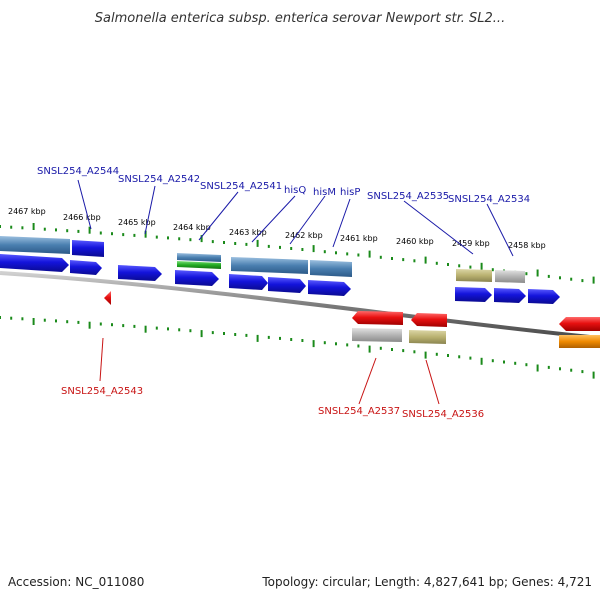 The width and height of the screenshot is (600, 600). I want to click on kbp-label: 2460 kbp, so click(415, 241).